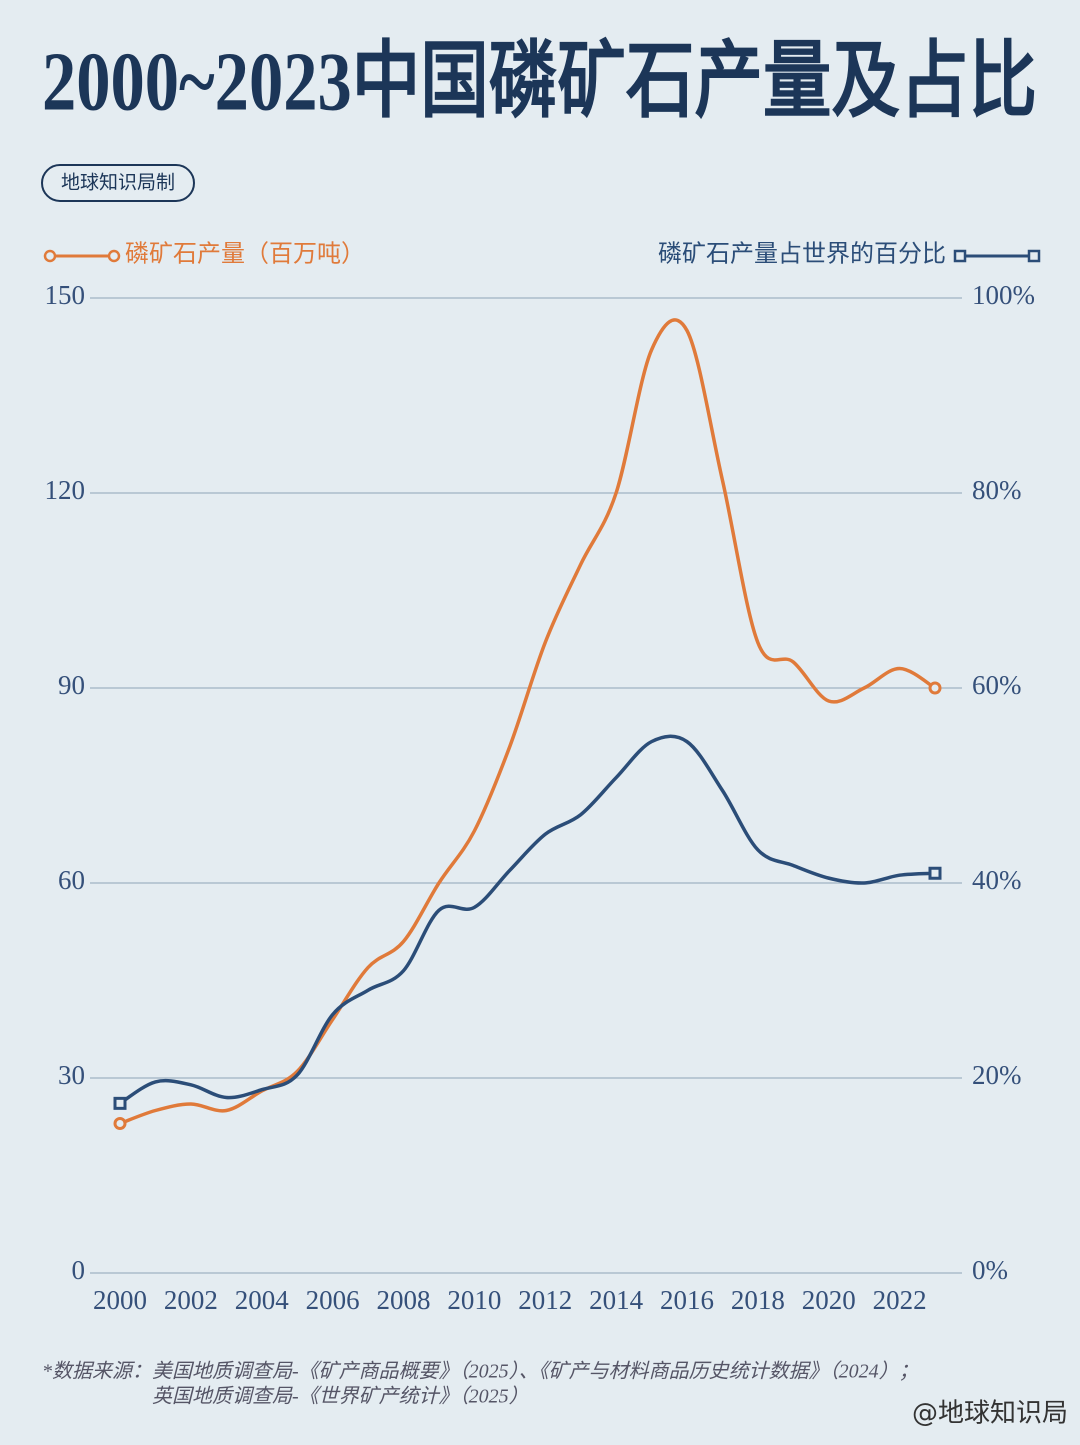 Image resolution: width=1080 pixels, height=1445 pixels. What do you see at coordinates (71, 1075) in the screenshot?
I see `y-tick-label: 30` at bounding box center [71, 1075].